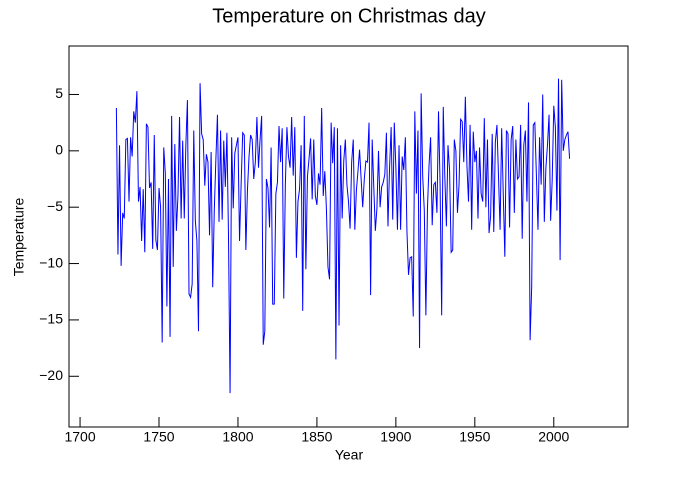  I want to click on chart-title: Temperature on Christmas day, so click(348, 16).